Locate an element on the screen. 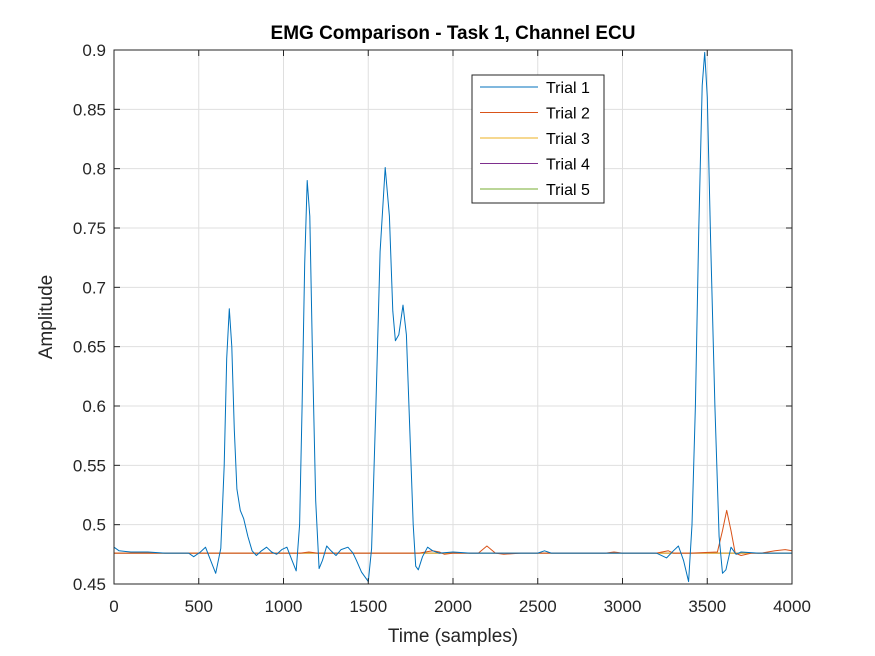 The width and height of the screenshot is (875, 656). chart-title: EMG Comparison - Task 1, Channel ECU is located at coordinates (453, 33).